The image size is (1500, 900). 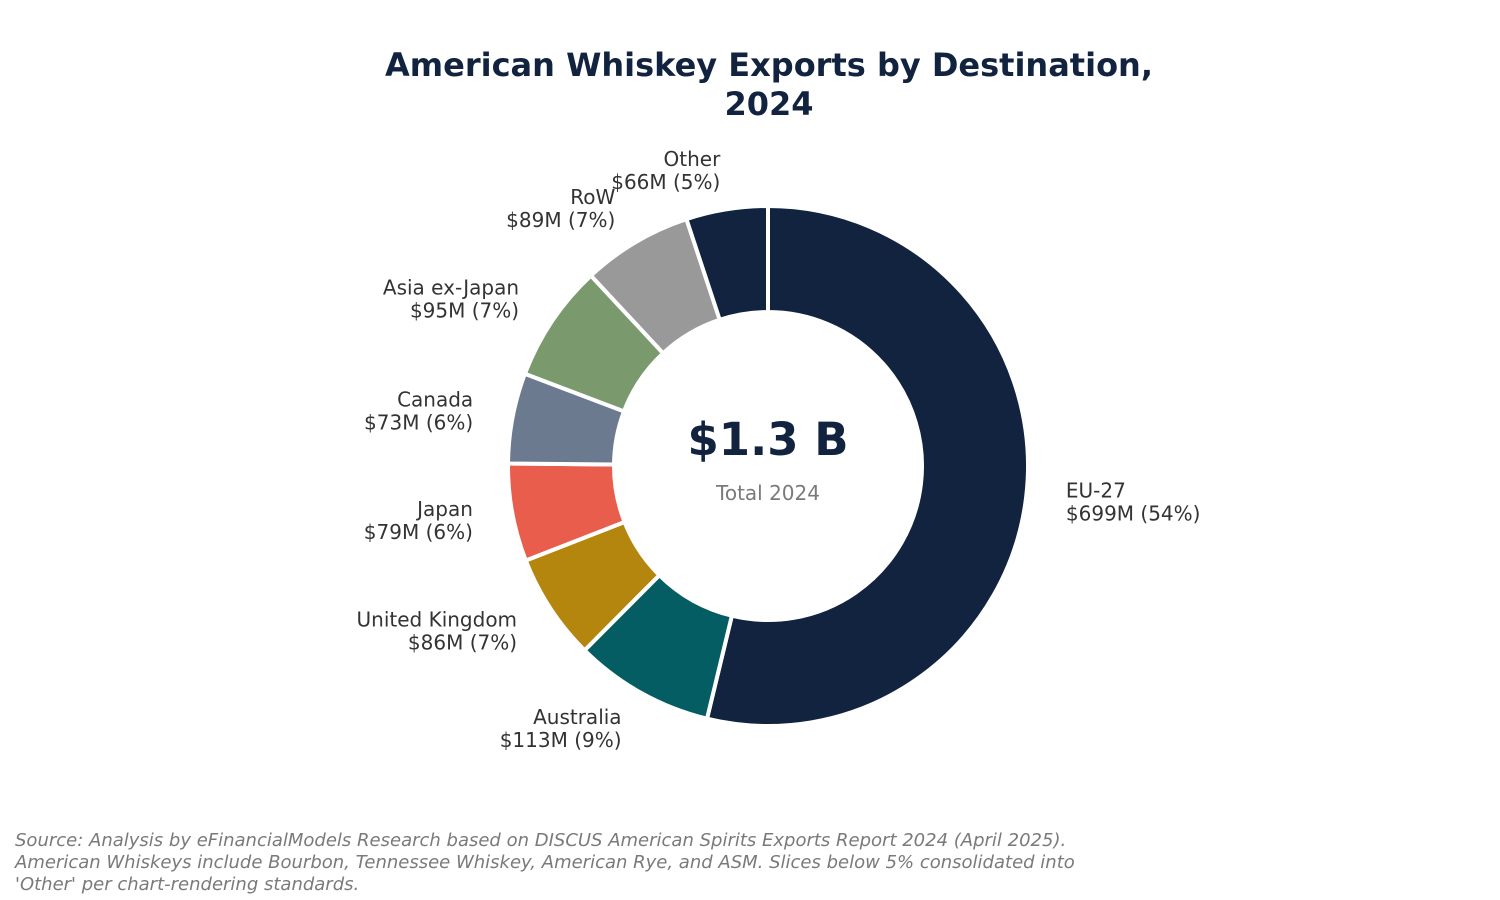 I want to click on slice-label-value: $95M (7%), so click(x=464, y=311).